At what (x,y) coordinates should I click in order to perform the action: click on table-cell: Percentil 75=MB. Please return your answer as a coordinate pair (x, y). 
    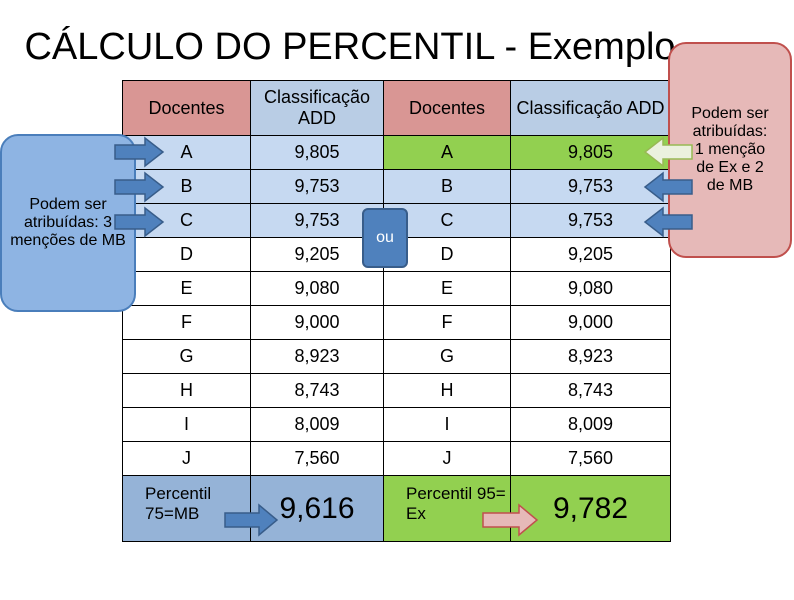
    Looking at the image, I should click on (186, 508).